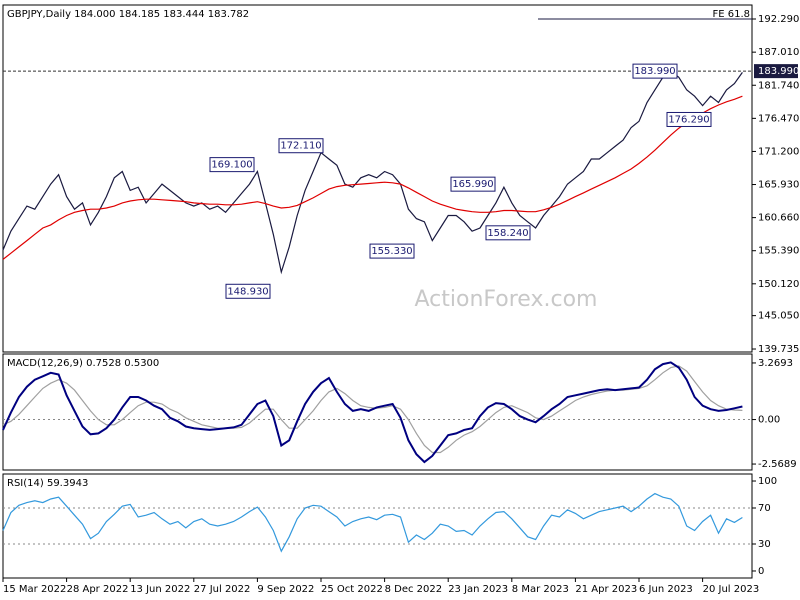  Describe the element at coordinates (764, 508) in the screenshot. I see `y-tick-label: 70` at that location.